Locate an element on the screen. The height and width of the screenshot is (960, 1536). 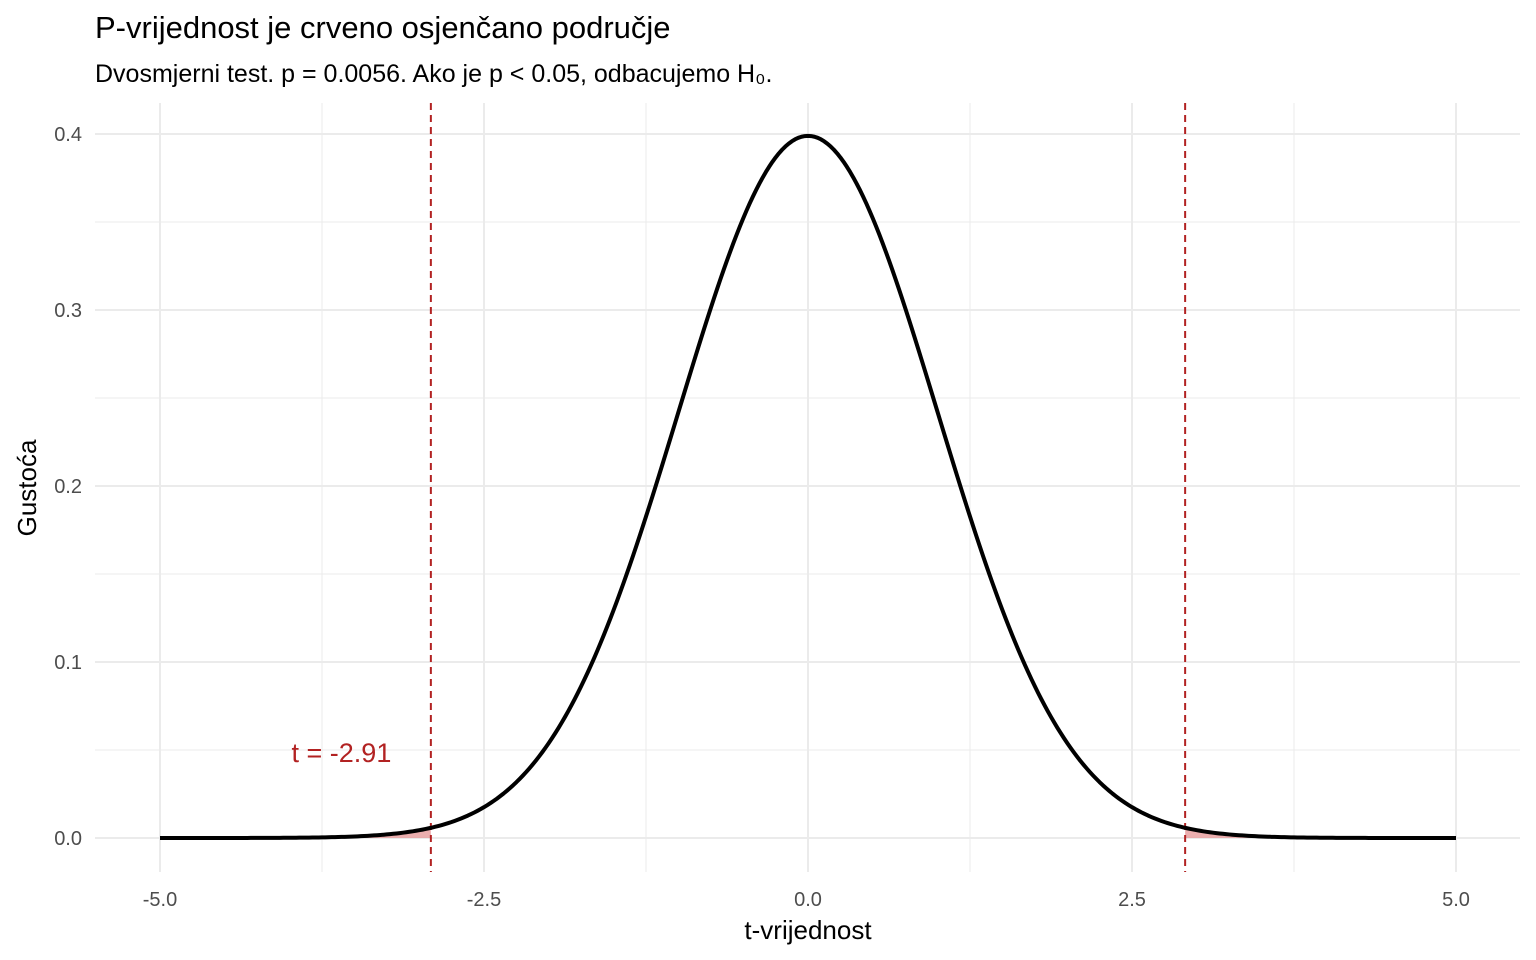
x-tick-label: 0.0 is located at coordinates (808, 900).